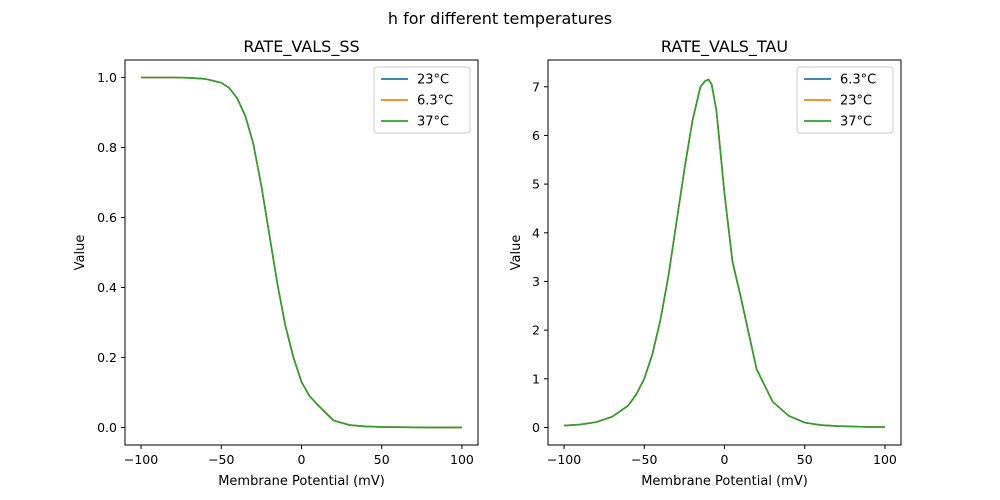  I want to click on y-tick-label: 7, so click(536, 86).